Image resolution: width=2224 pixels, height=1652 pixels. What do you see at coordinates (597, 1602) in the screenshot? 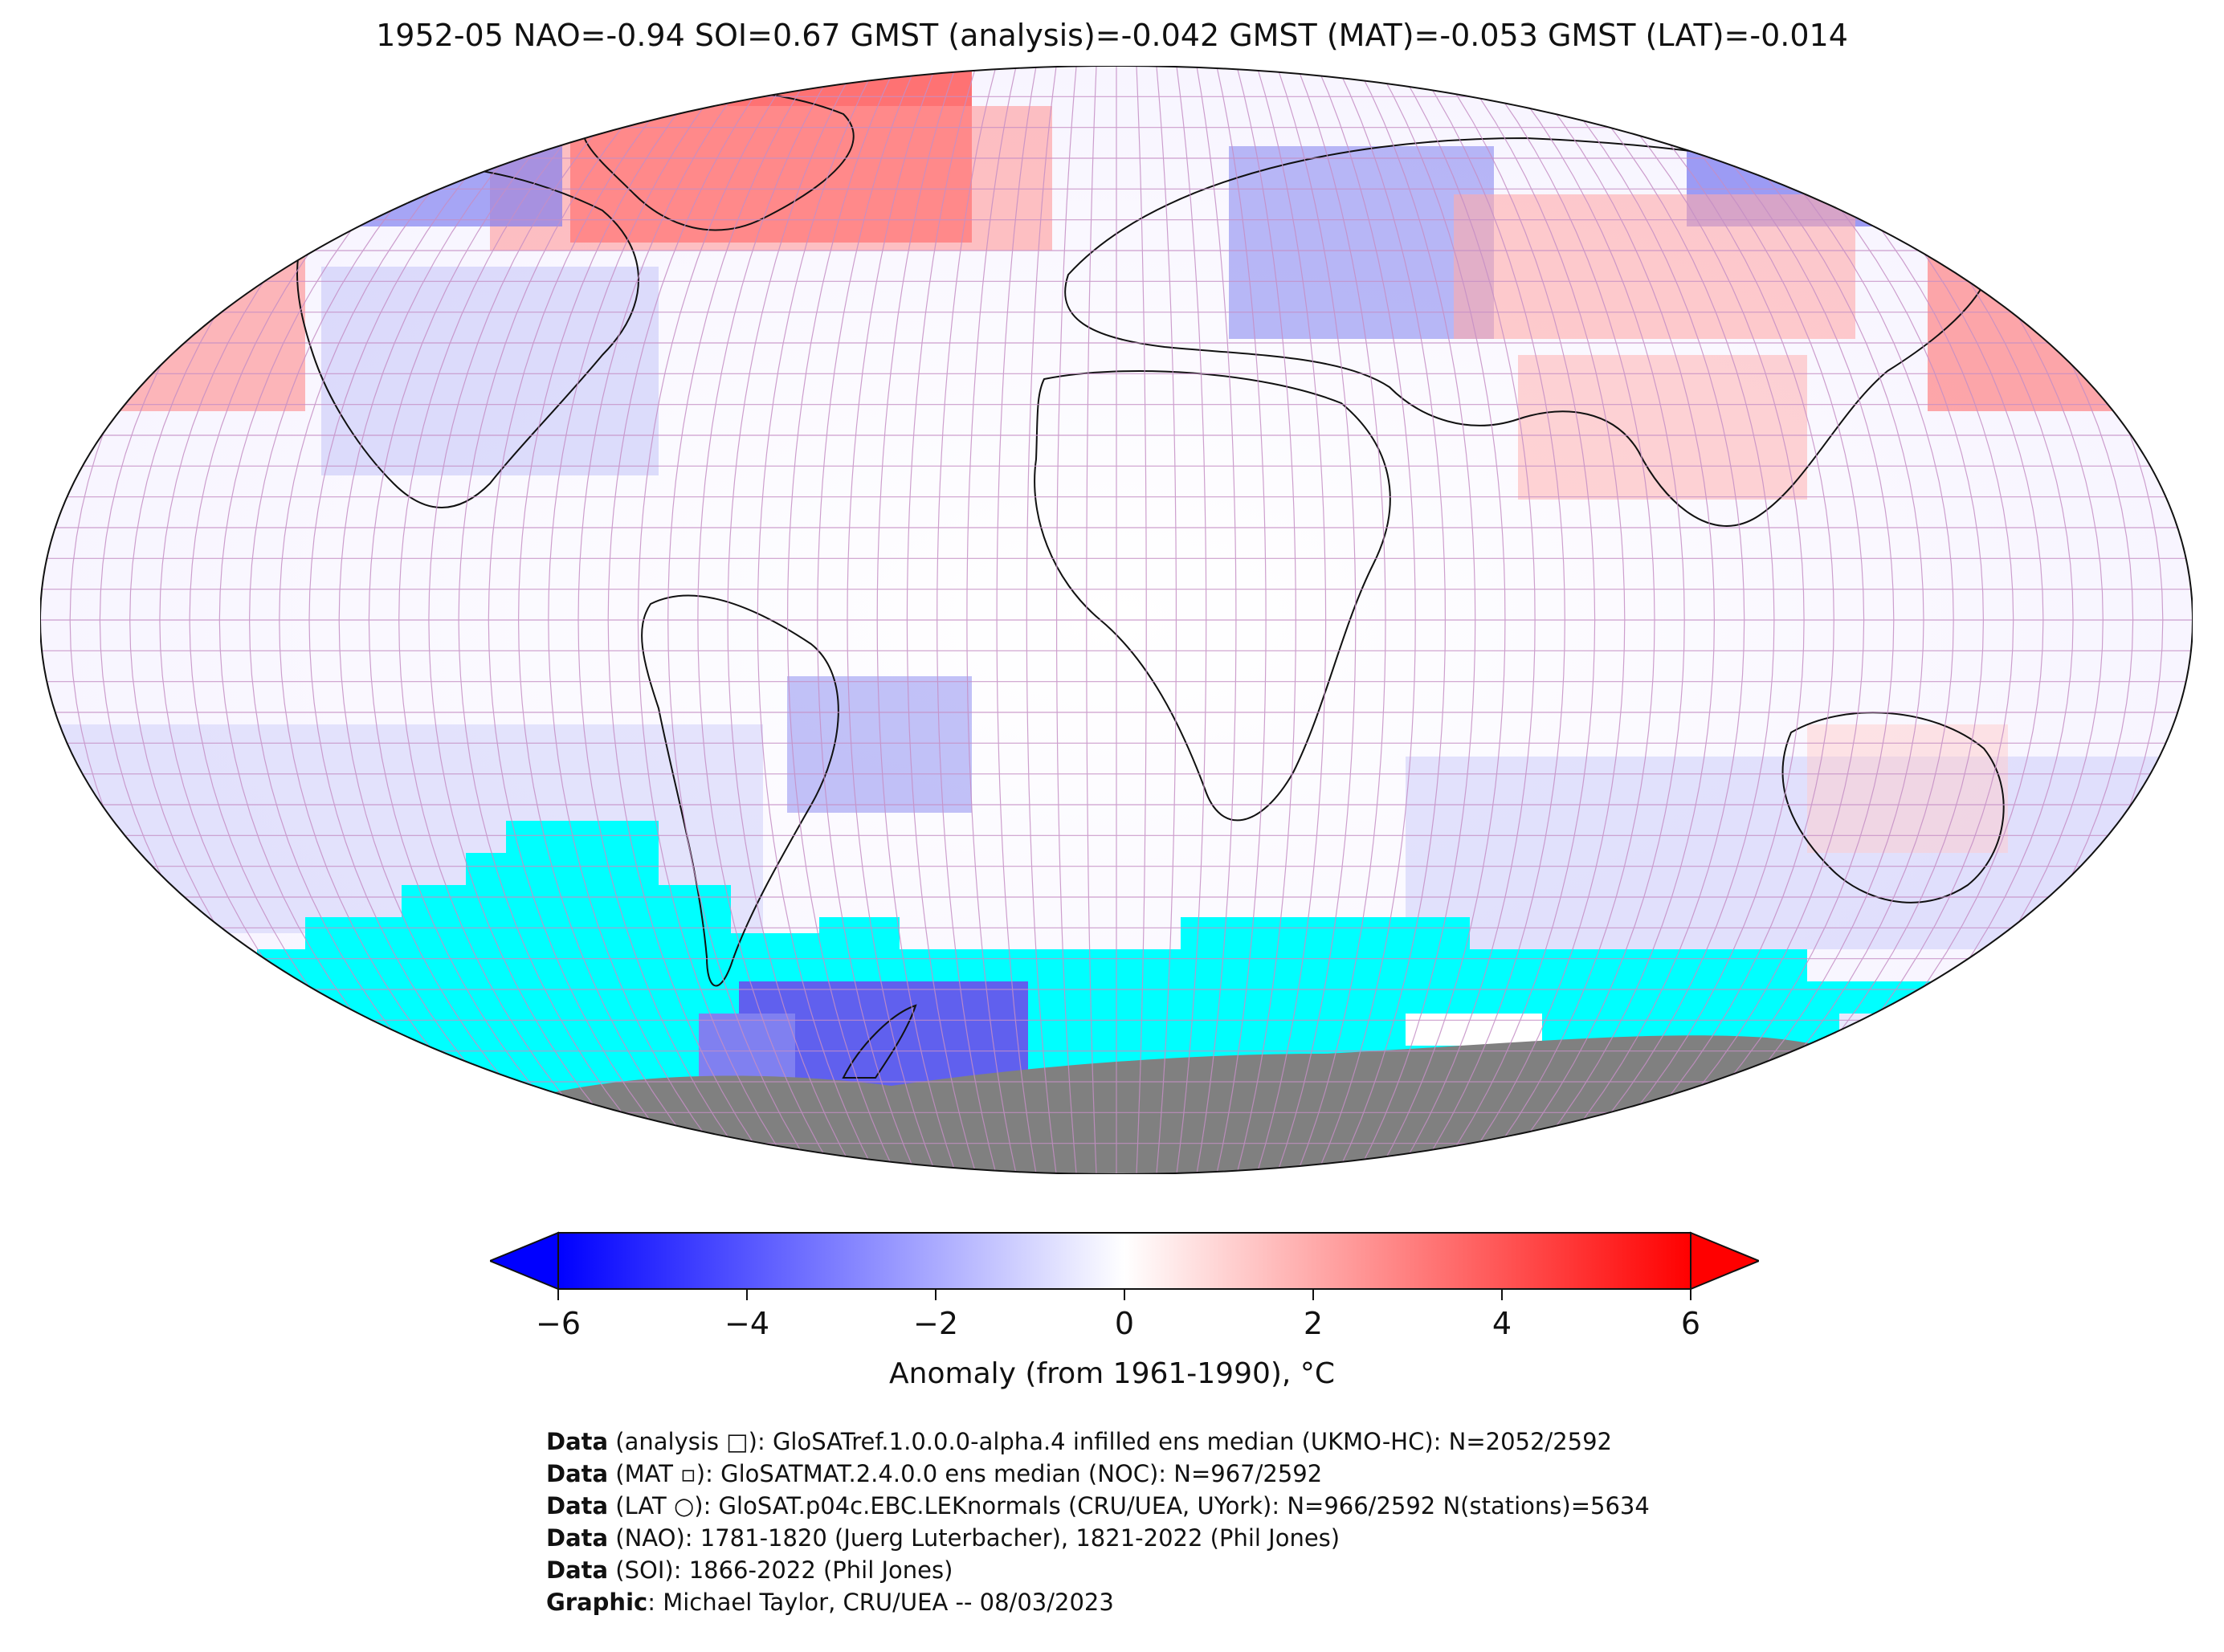
I see `credit-label: Graphic` at bounding box center [597, 1602].